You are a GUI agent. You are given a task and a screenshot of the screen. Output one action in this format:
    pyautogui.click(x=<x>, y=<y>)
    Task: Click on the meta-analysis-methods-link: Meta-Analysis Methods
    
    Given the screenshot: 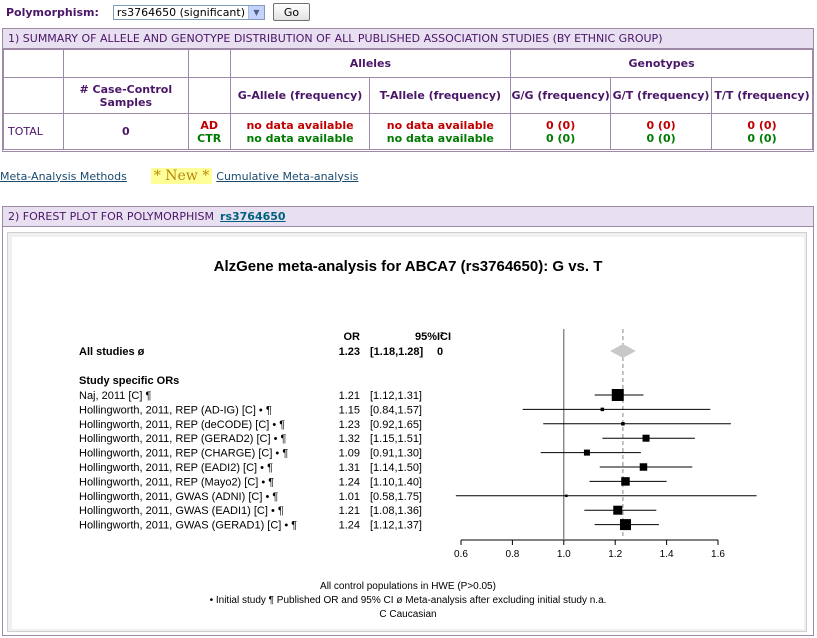 What is the action you would take?
    pyautogui.click(x=63, y=176)
    